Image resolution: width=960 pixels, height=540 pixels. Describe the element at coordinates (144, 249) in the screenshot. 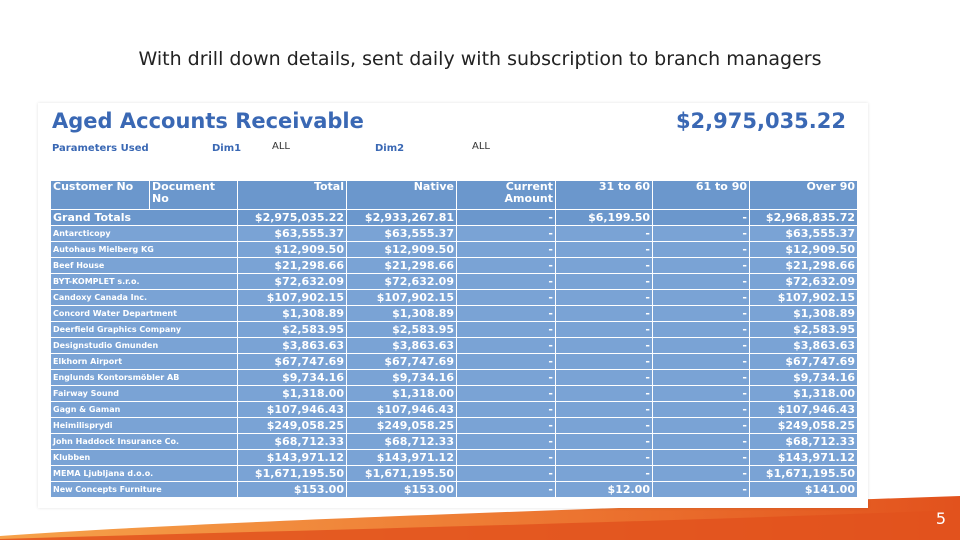

I see `customer-name-link: Autohaus Mielberg KG` at that location.